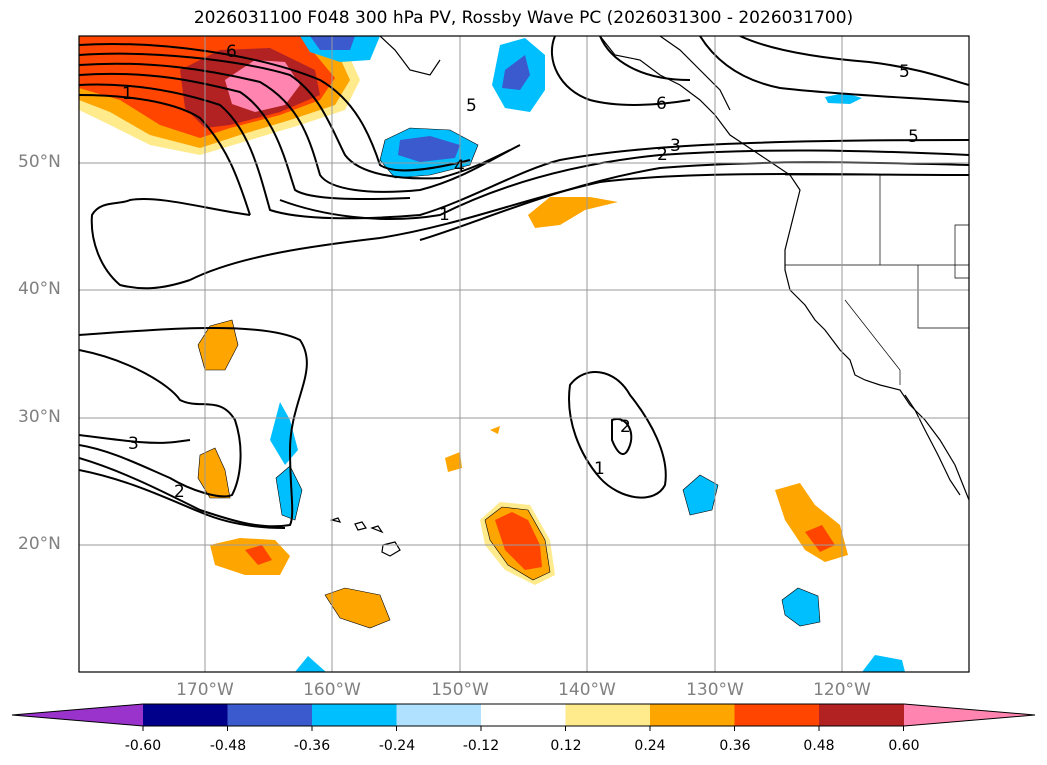  I want to click on lat-label: 40°N, so click(39, 289).